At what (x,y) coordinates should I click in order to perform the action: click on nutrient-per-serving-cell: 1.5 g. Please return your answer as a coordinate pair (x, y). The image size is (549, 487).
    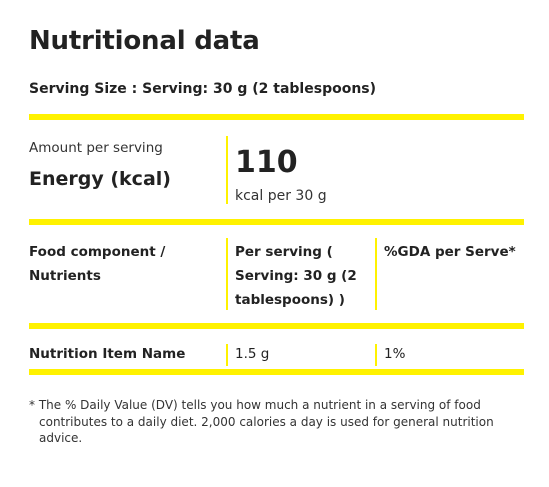
    Looking at the image, I should click on (252, 354).